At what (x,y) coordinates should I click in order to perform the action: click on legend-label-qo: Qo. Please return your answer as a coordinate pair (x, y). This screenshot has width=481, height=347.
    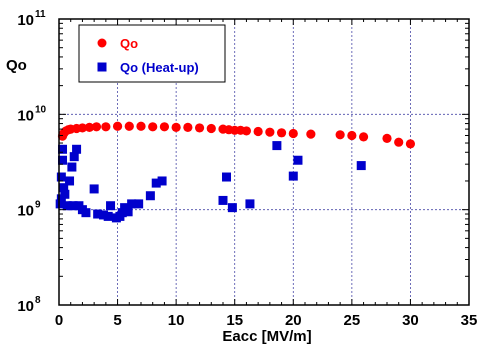
    Looking at the image, I should click on (129, 43).